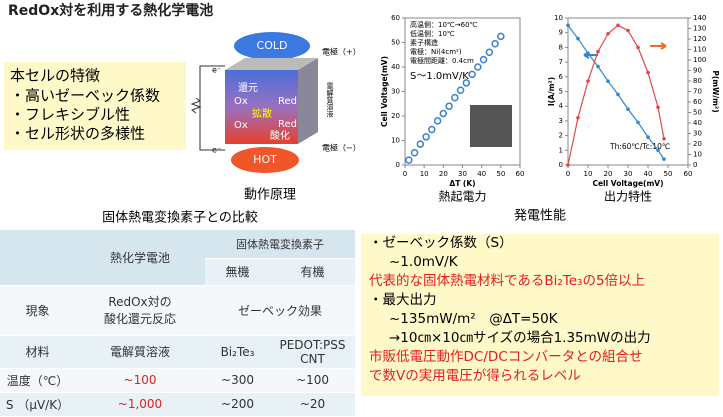 Image resolution: width=723 pixels, height=417 pixels. I want to click on summary-line: →10㎝×10㎝サイズの場合1.35mWの出力, so click(520, 338).